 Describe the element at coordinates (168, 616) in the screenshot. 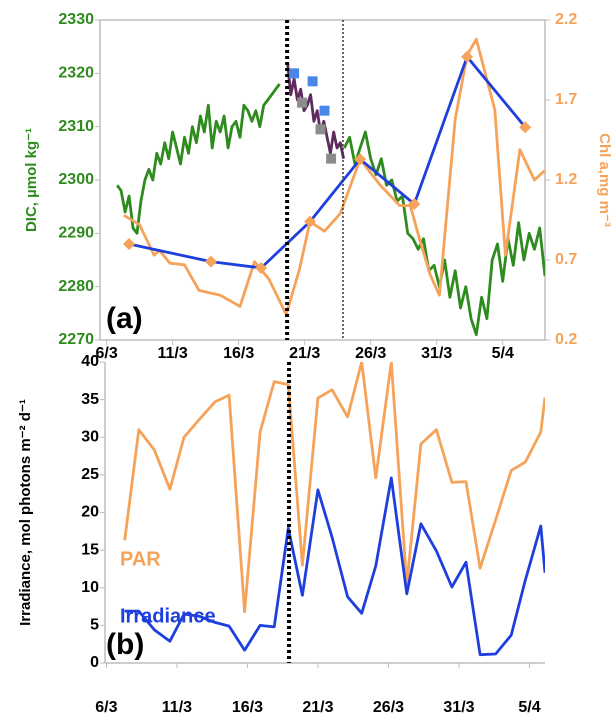

I see `series-name: Irradiance` at that location.